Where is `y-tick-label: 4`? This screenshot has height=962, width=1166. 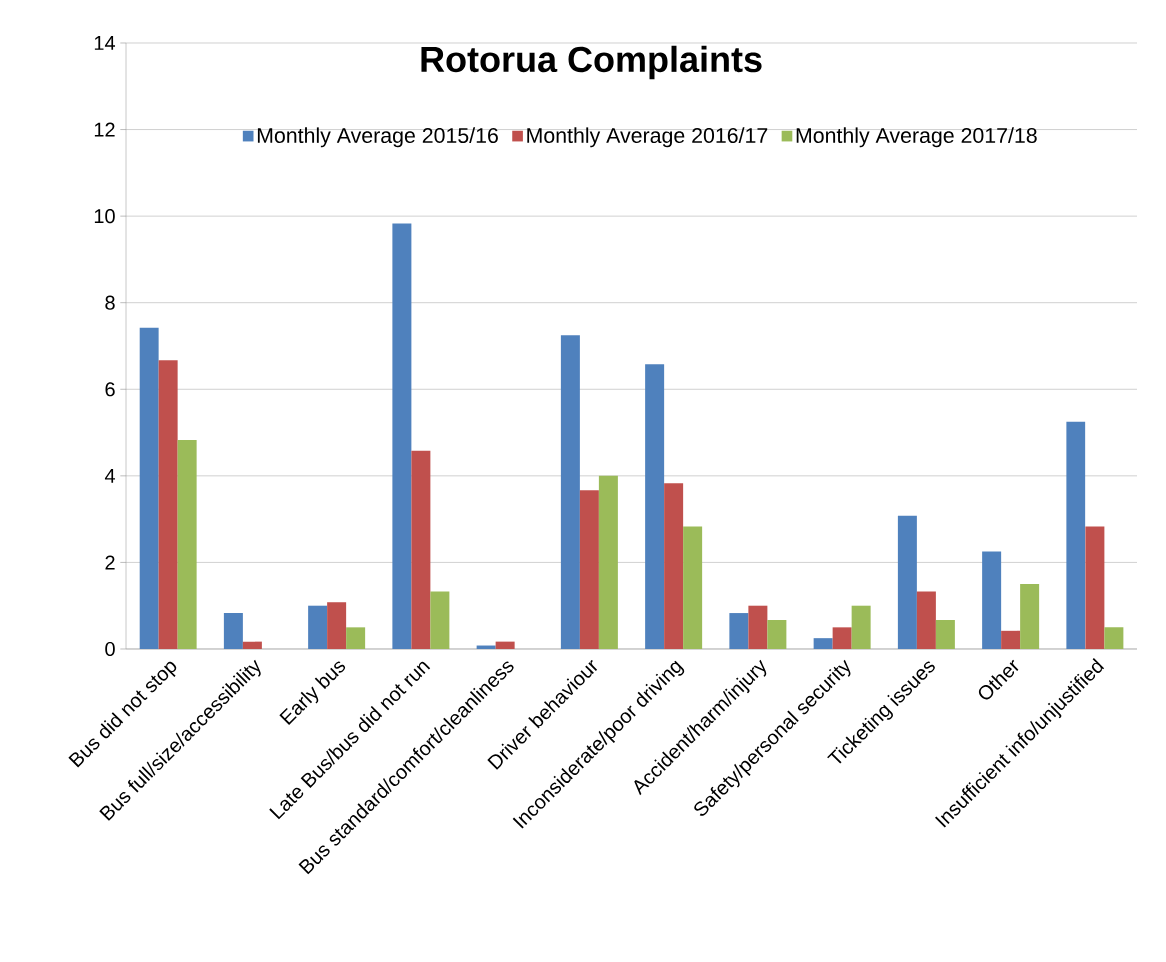 y-tick-label: 4 is located at coordinates (110, 475).